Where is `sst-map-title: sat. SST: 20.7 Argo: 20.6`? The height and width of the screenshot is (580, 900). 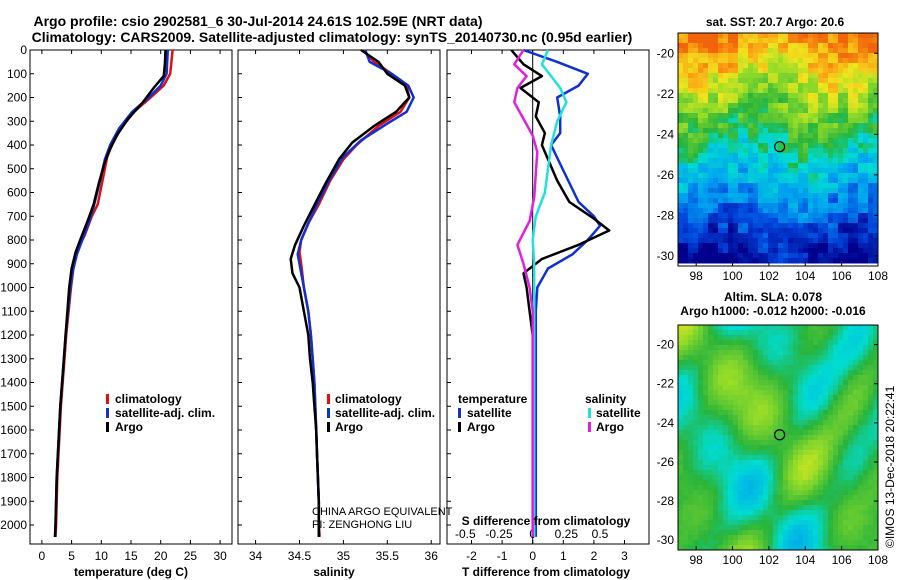 sst-map-title: sat. SST: 20.7 Argo: 20.6 is located at coordinates (775, 22).